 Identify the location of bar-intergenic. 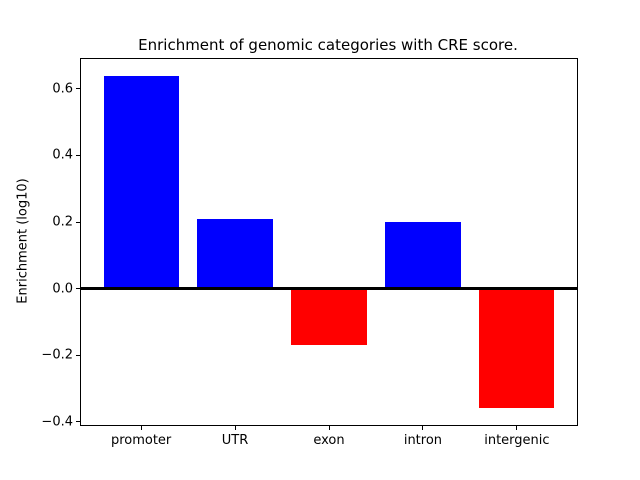
(517, 348).